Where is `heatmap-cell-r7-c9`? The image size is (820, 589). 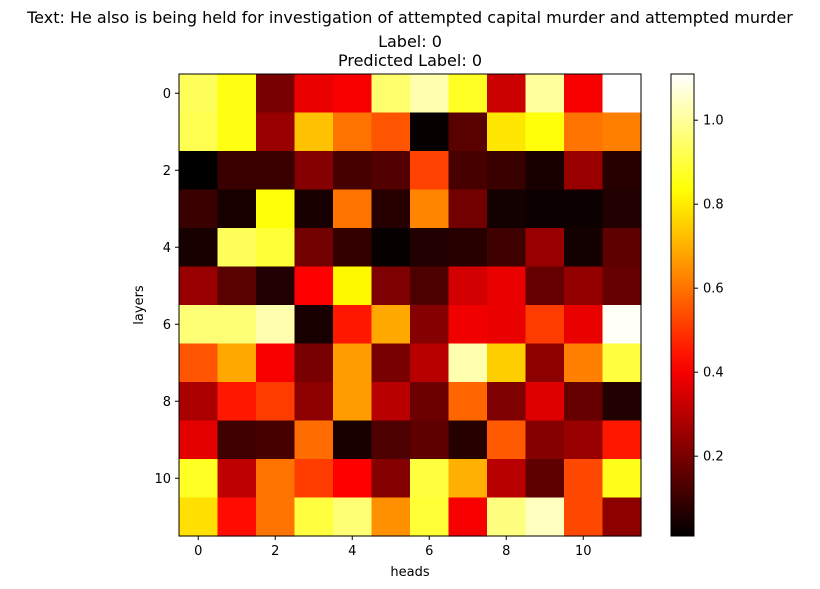 heatmap-cell-r7-c9 is located at coordinates (545, 363).